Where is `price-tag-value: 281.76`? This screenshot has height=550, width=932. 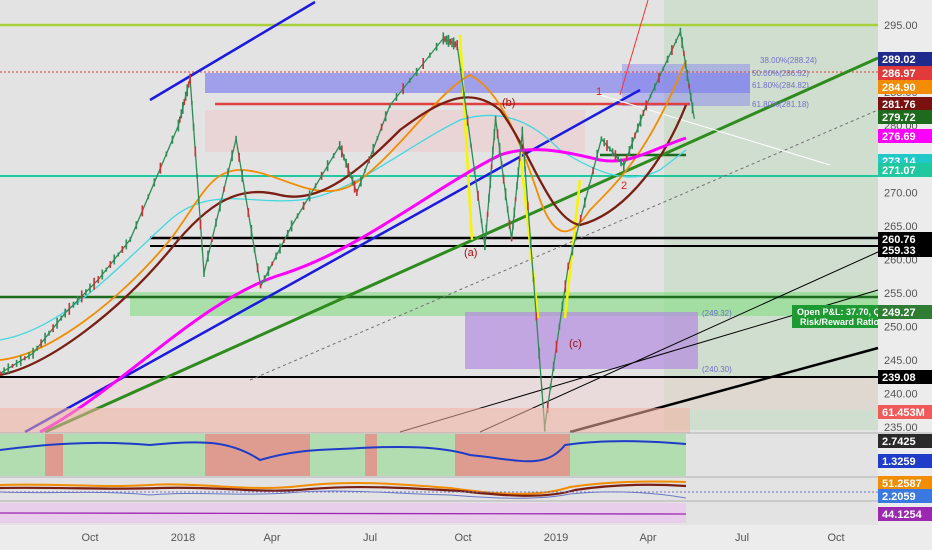 price-tag-value: 281.76 is located at coordinates (899, 105).